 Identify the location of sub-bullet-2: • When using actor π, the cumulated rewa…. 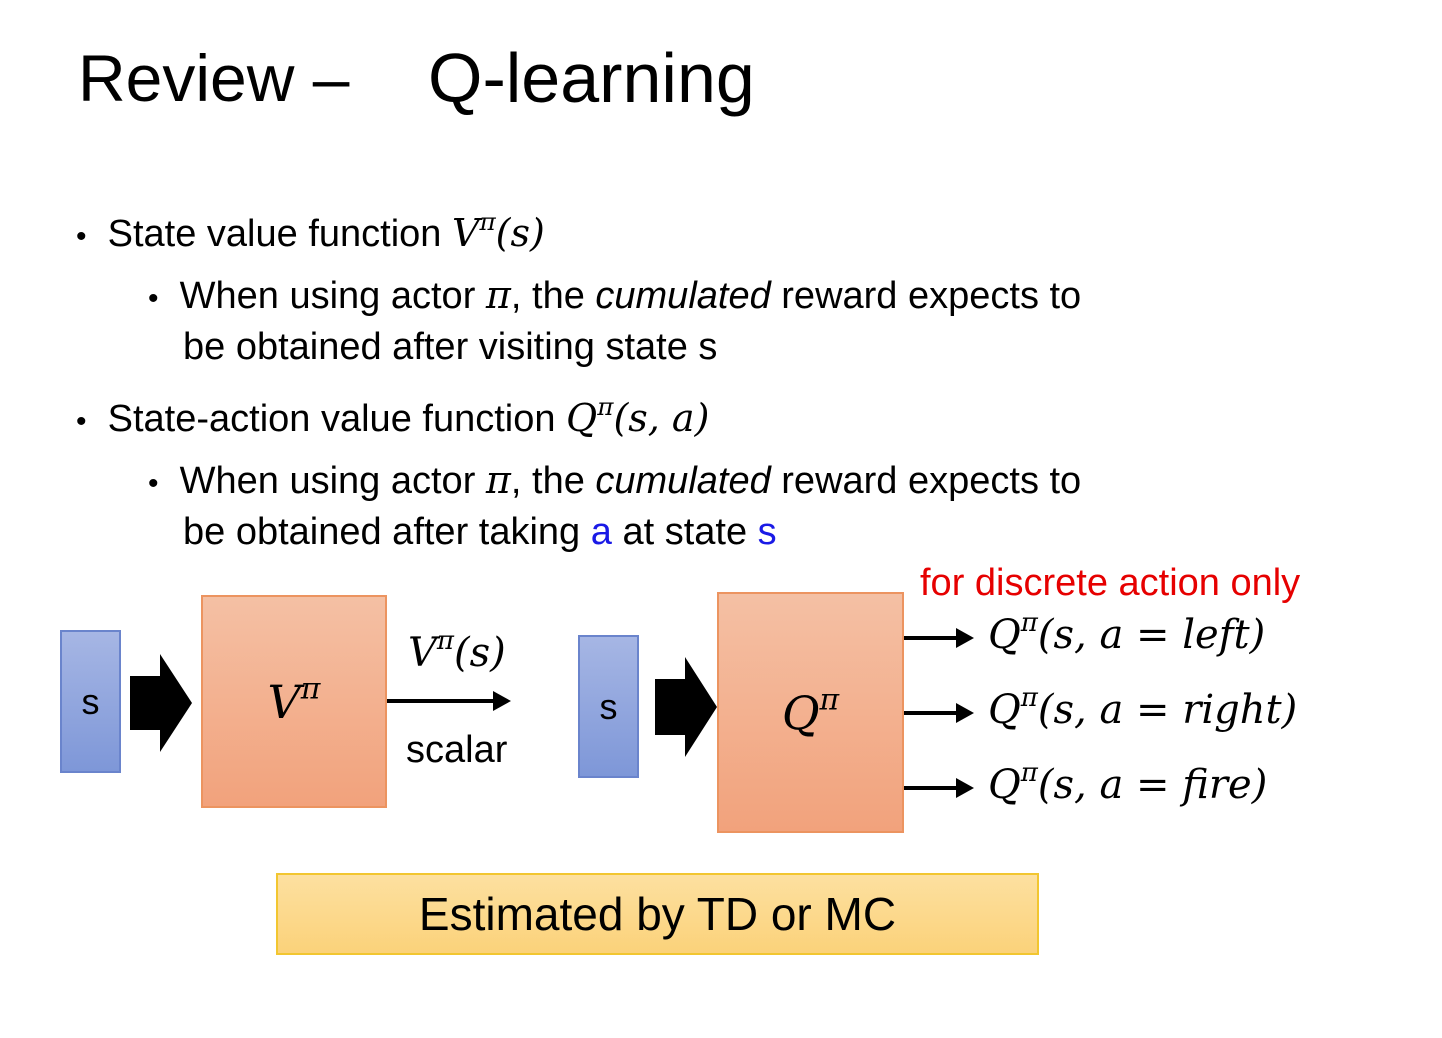
(615, 480).